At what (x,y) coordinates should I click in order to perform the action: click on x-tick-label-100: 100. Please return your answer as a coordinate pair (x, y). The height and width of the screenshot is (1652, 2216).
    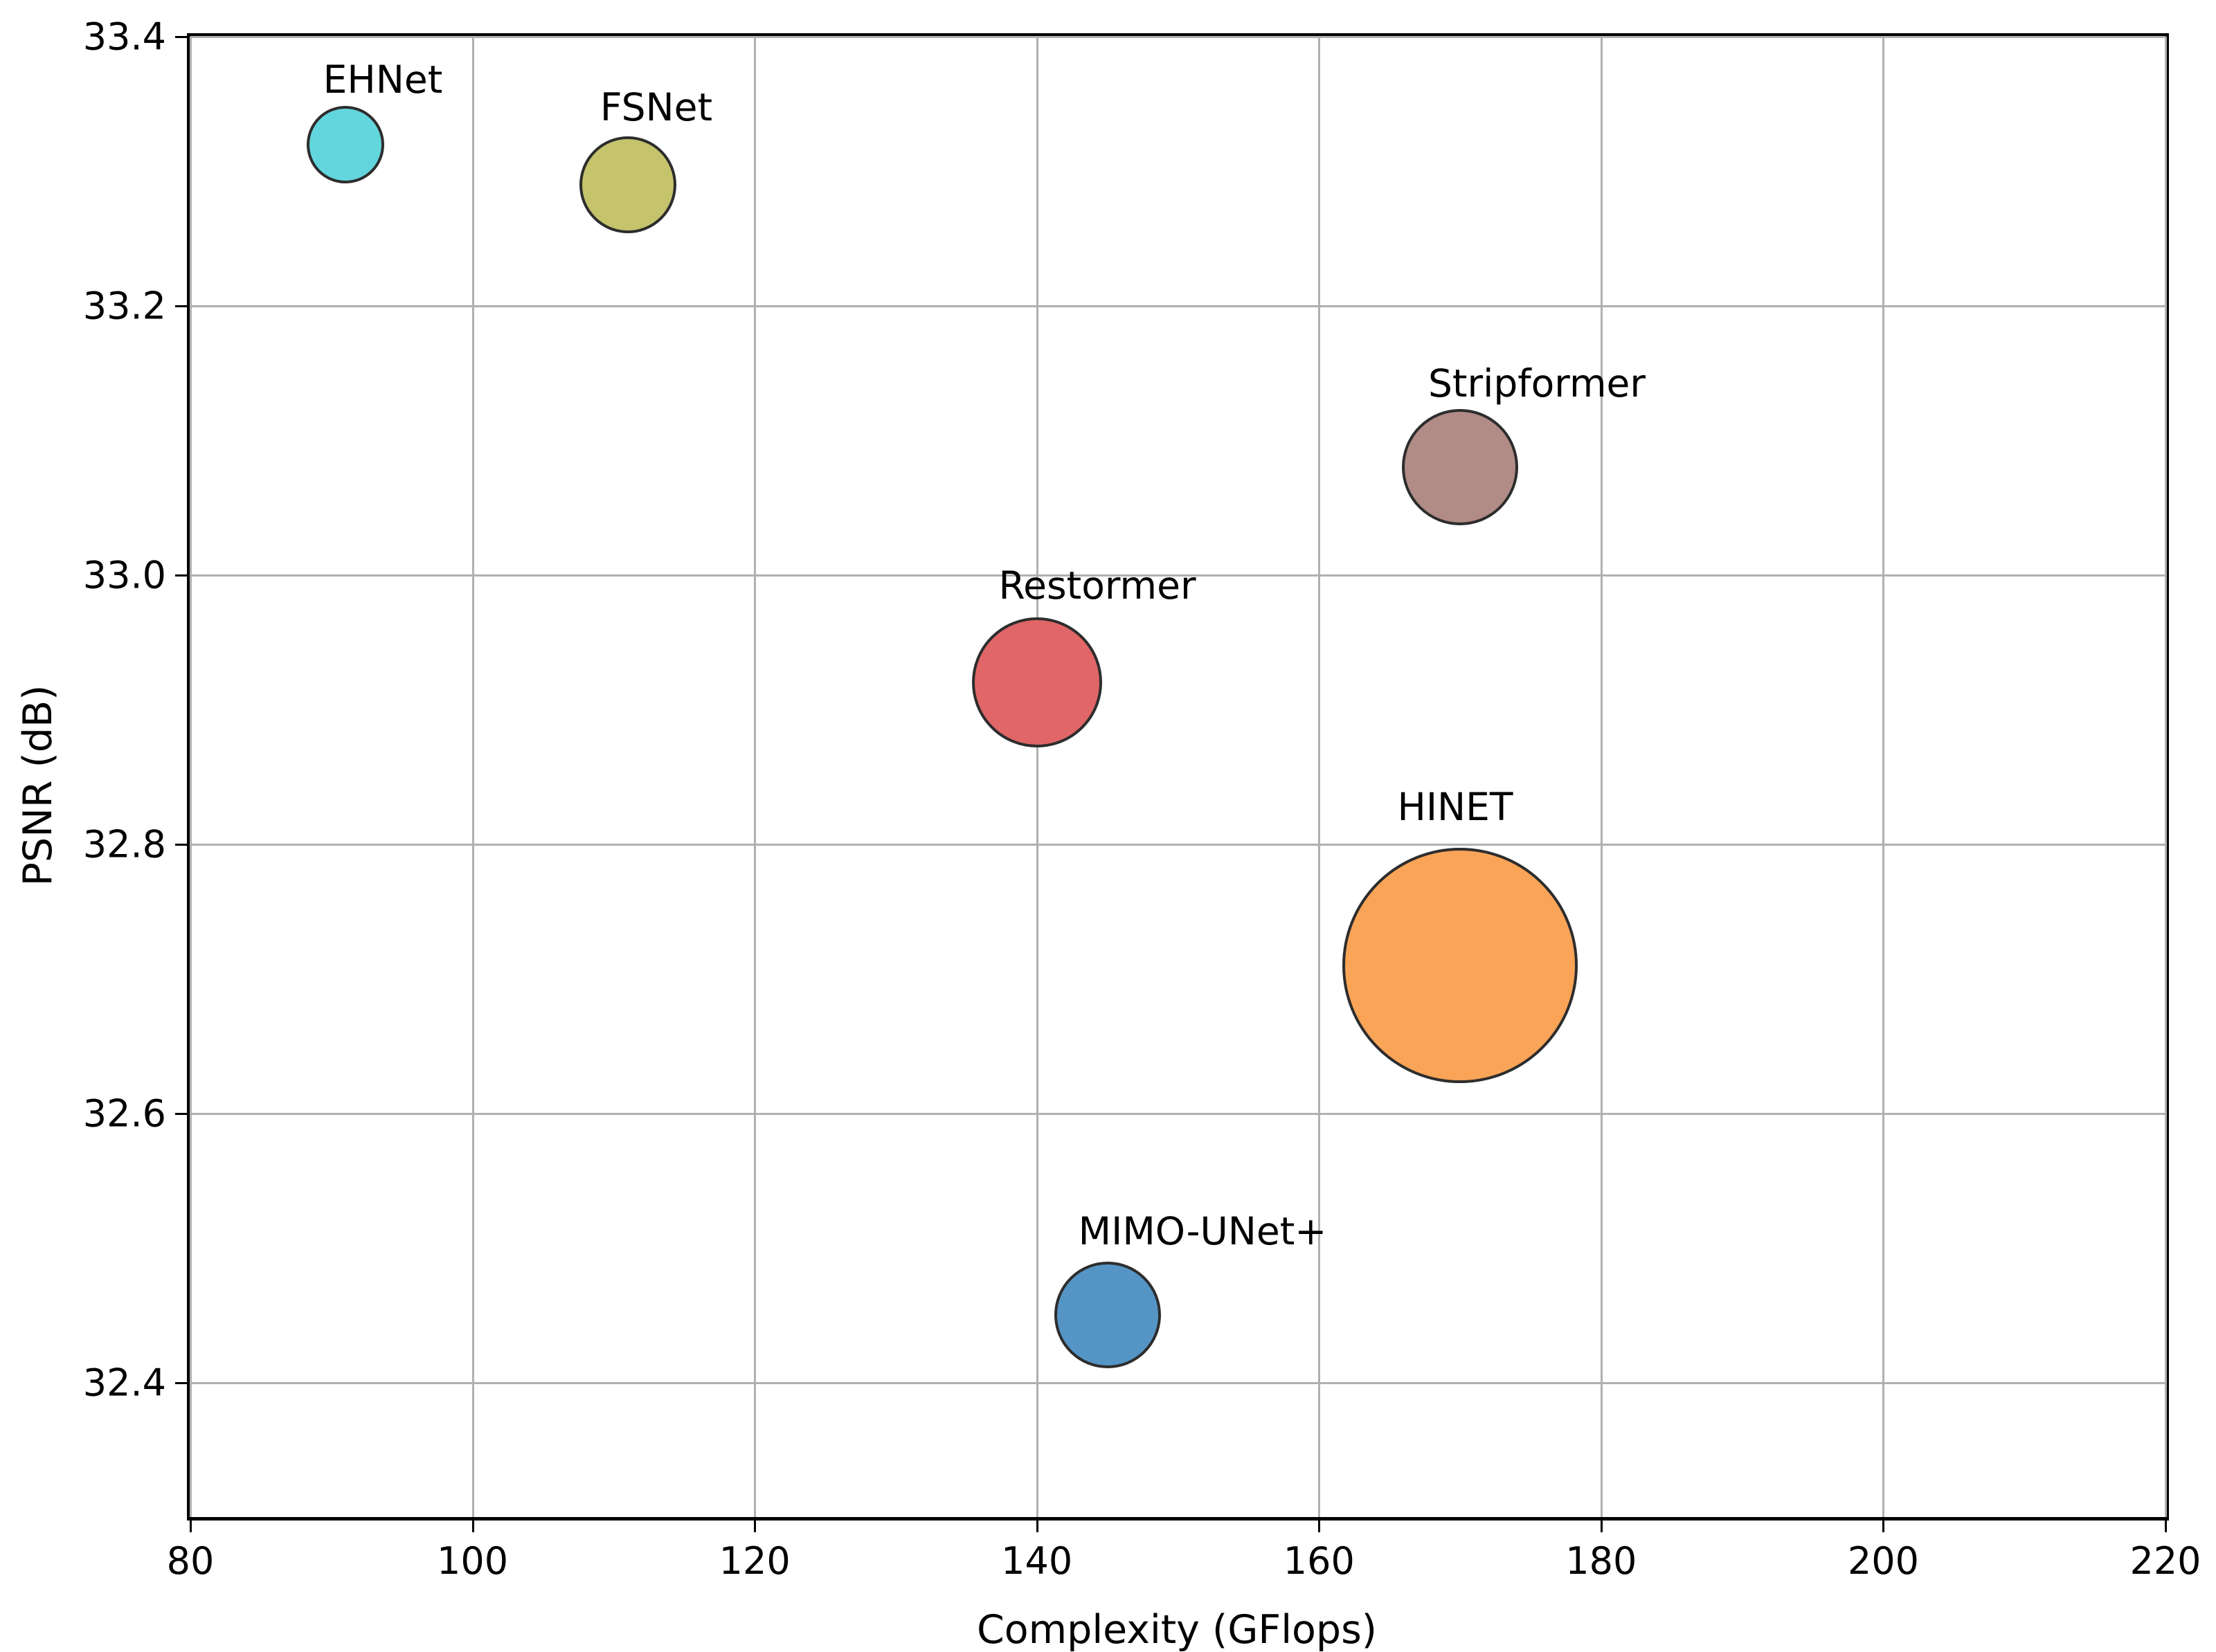
    Looking at the image, I should click on (473, 1561).